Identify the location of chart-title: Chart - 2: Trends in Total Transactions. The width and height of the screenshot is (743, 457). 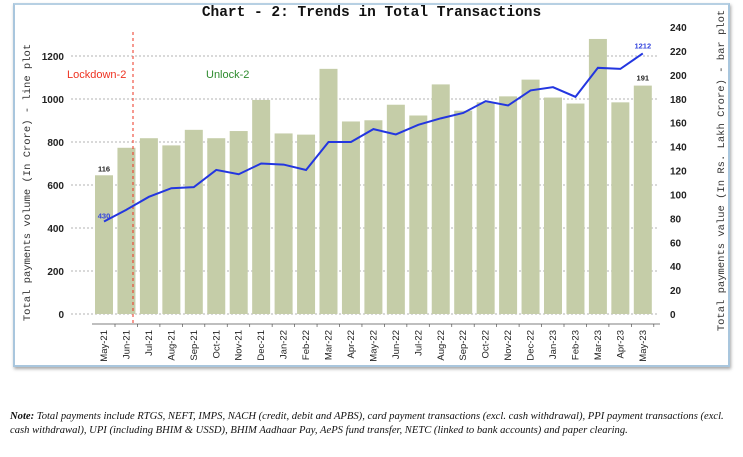
(371, 13).